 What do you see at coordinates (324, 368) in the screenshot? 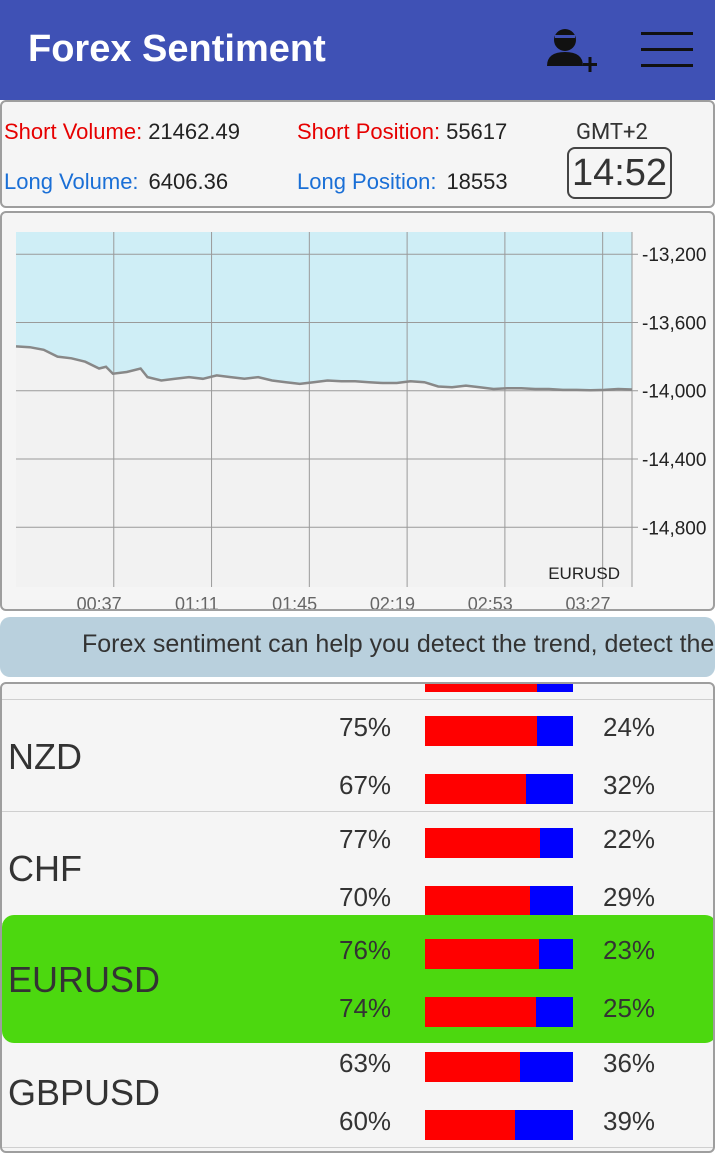
I see `sentiment-line` at bounding box center [324, 368].